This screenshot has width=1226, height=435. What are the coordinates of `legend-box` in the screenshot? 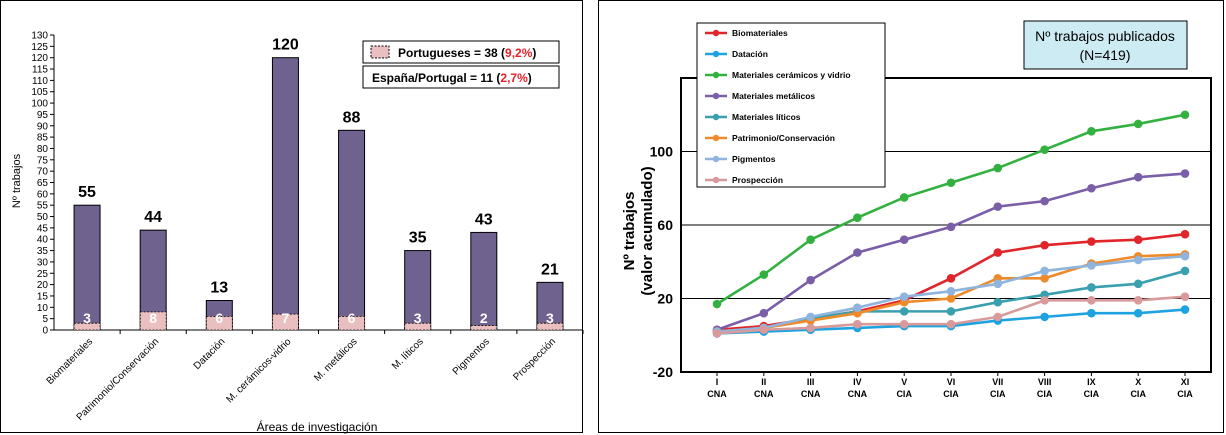 It's located at (791, 105).